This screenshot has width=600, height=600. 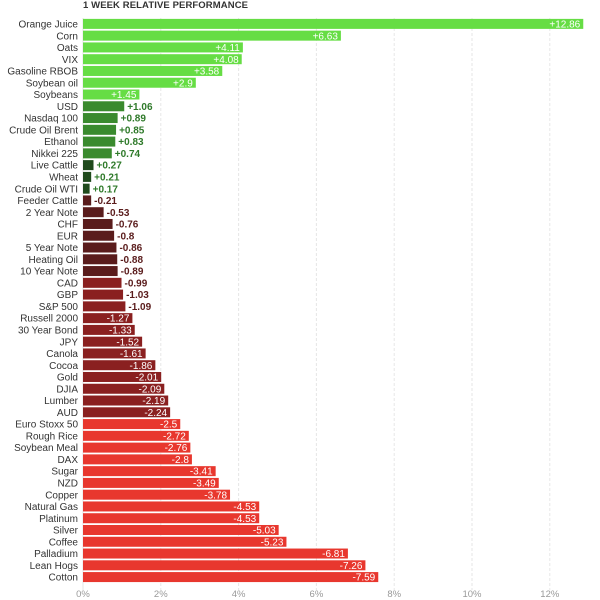 I want to click on data-label: +12.86, so click(x=564, y=24).